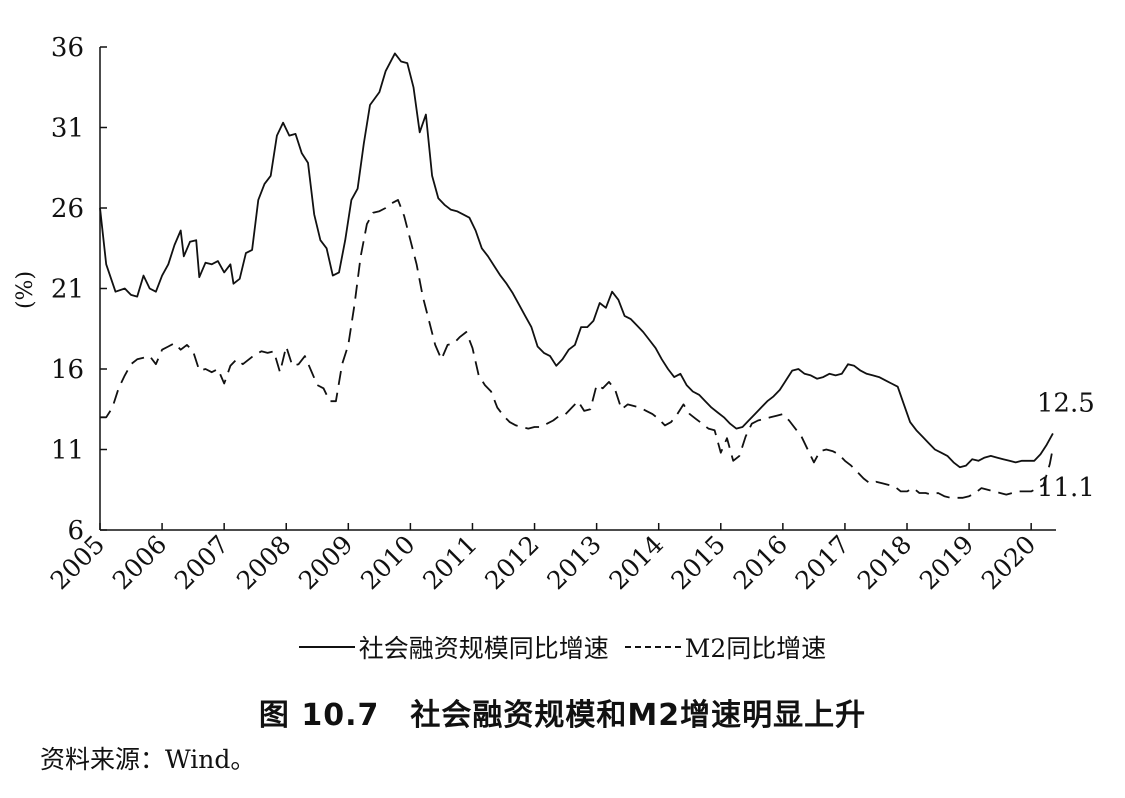  What do you see at coordinates (946, 562) in the screenshot?
I see `x-tick-label: 2019` at bounding box center [946, 562].